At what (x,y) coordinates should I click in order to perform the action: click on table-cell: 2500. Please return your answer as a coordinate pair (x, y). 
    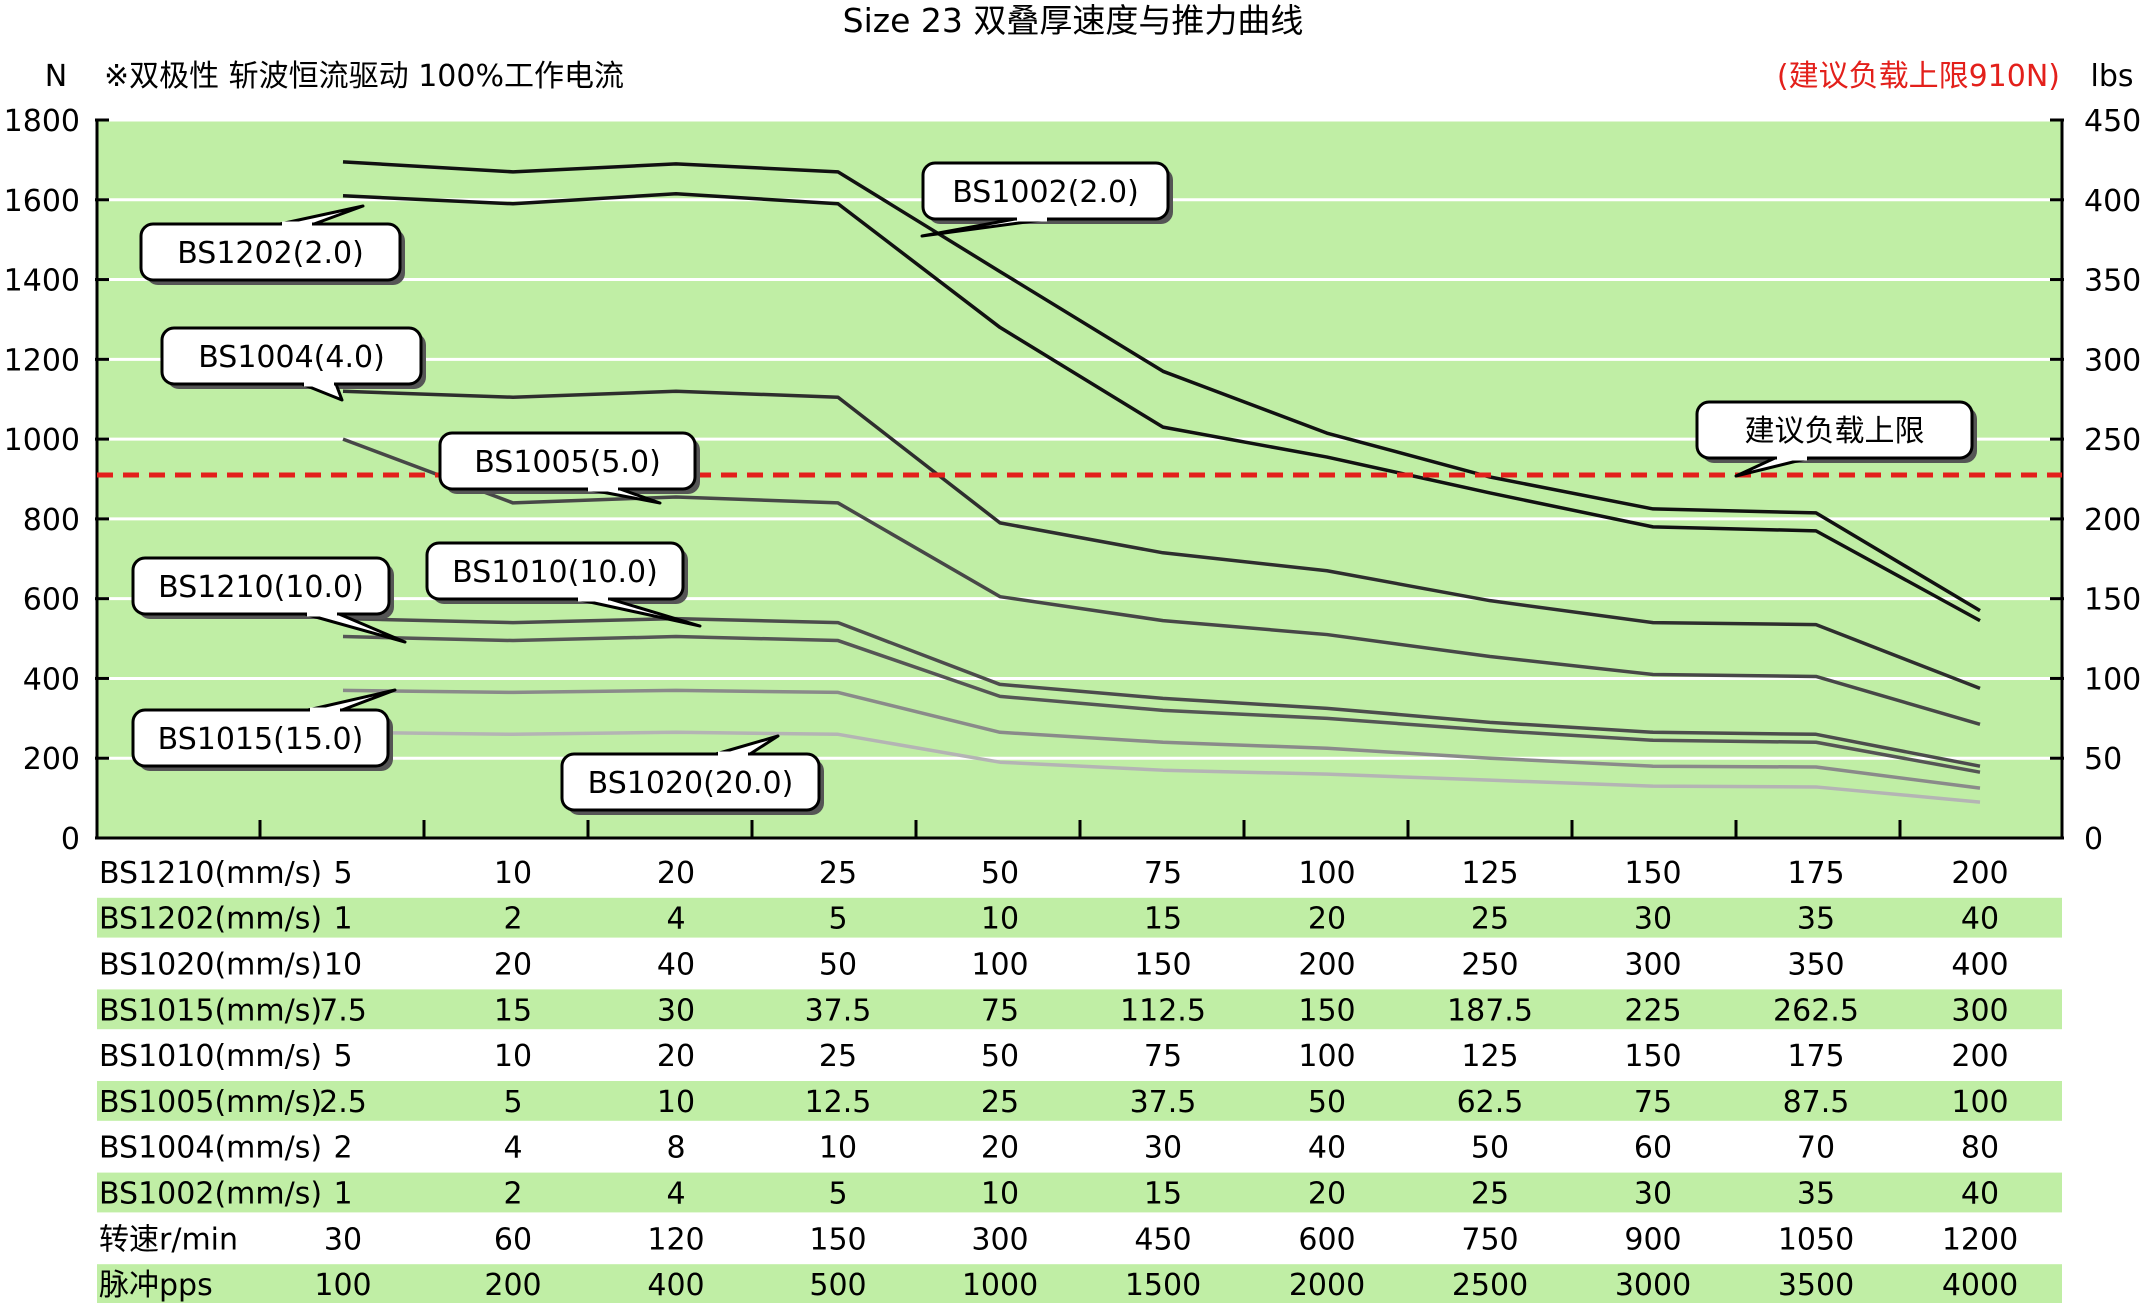
    Looking at the image, I should click on (1490, 1285).